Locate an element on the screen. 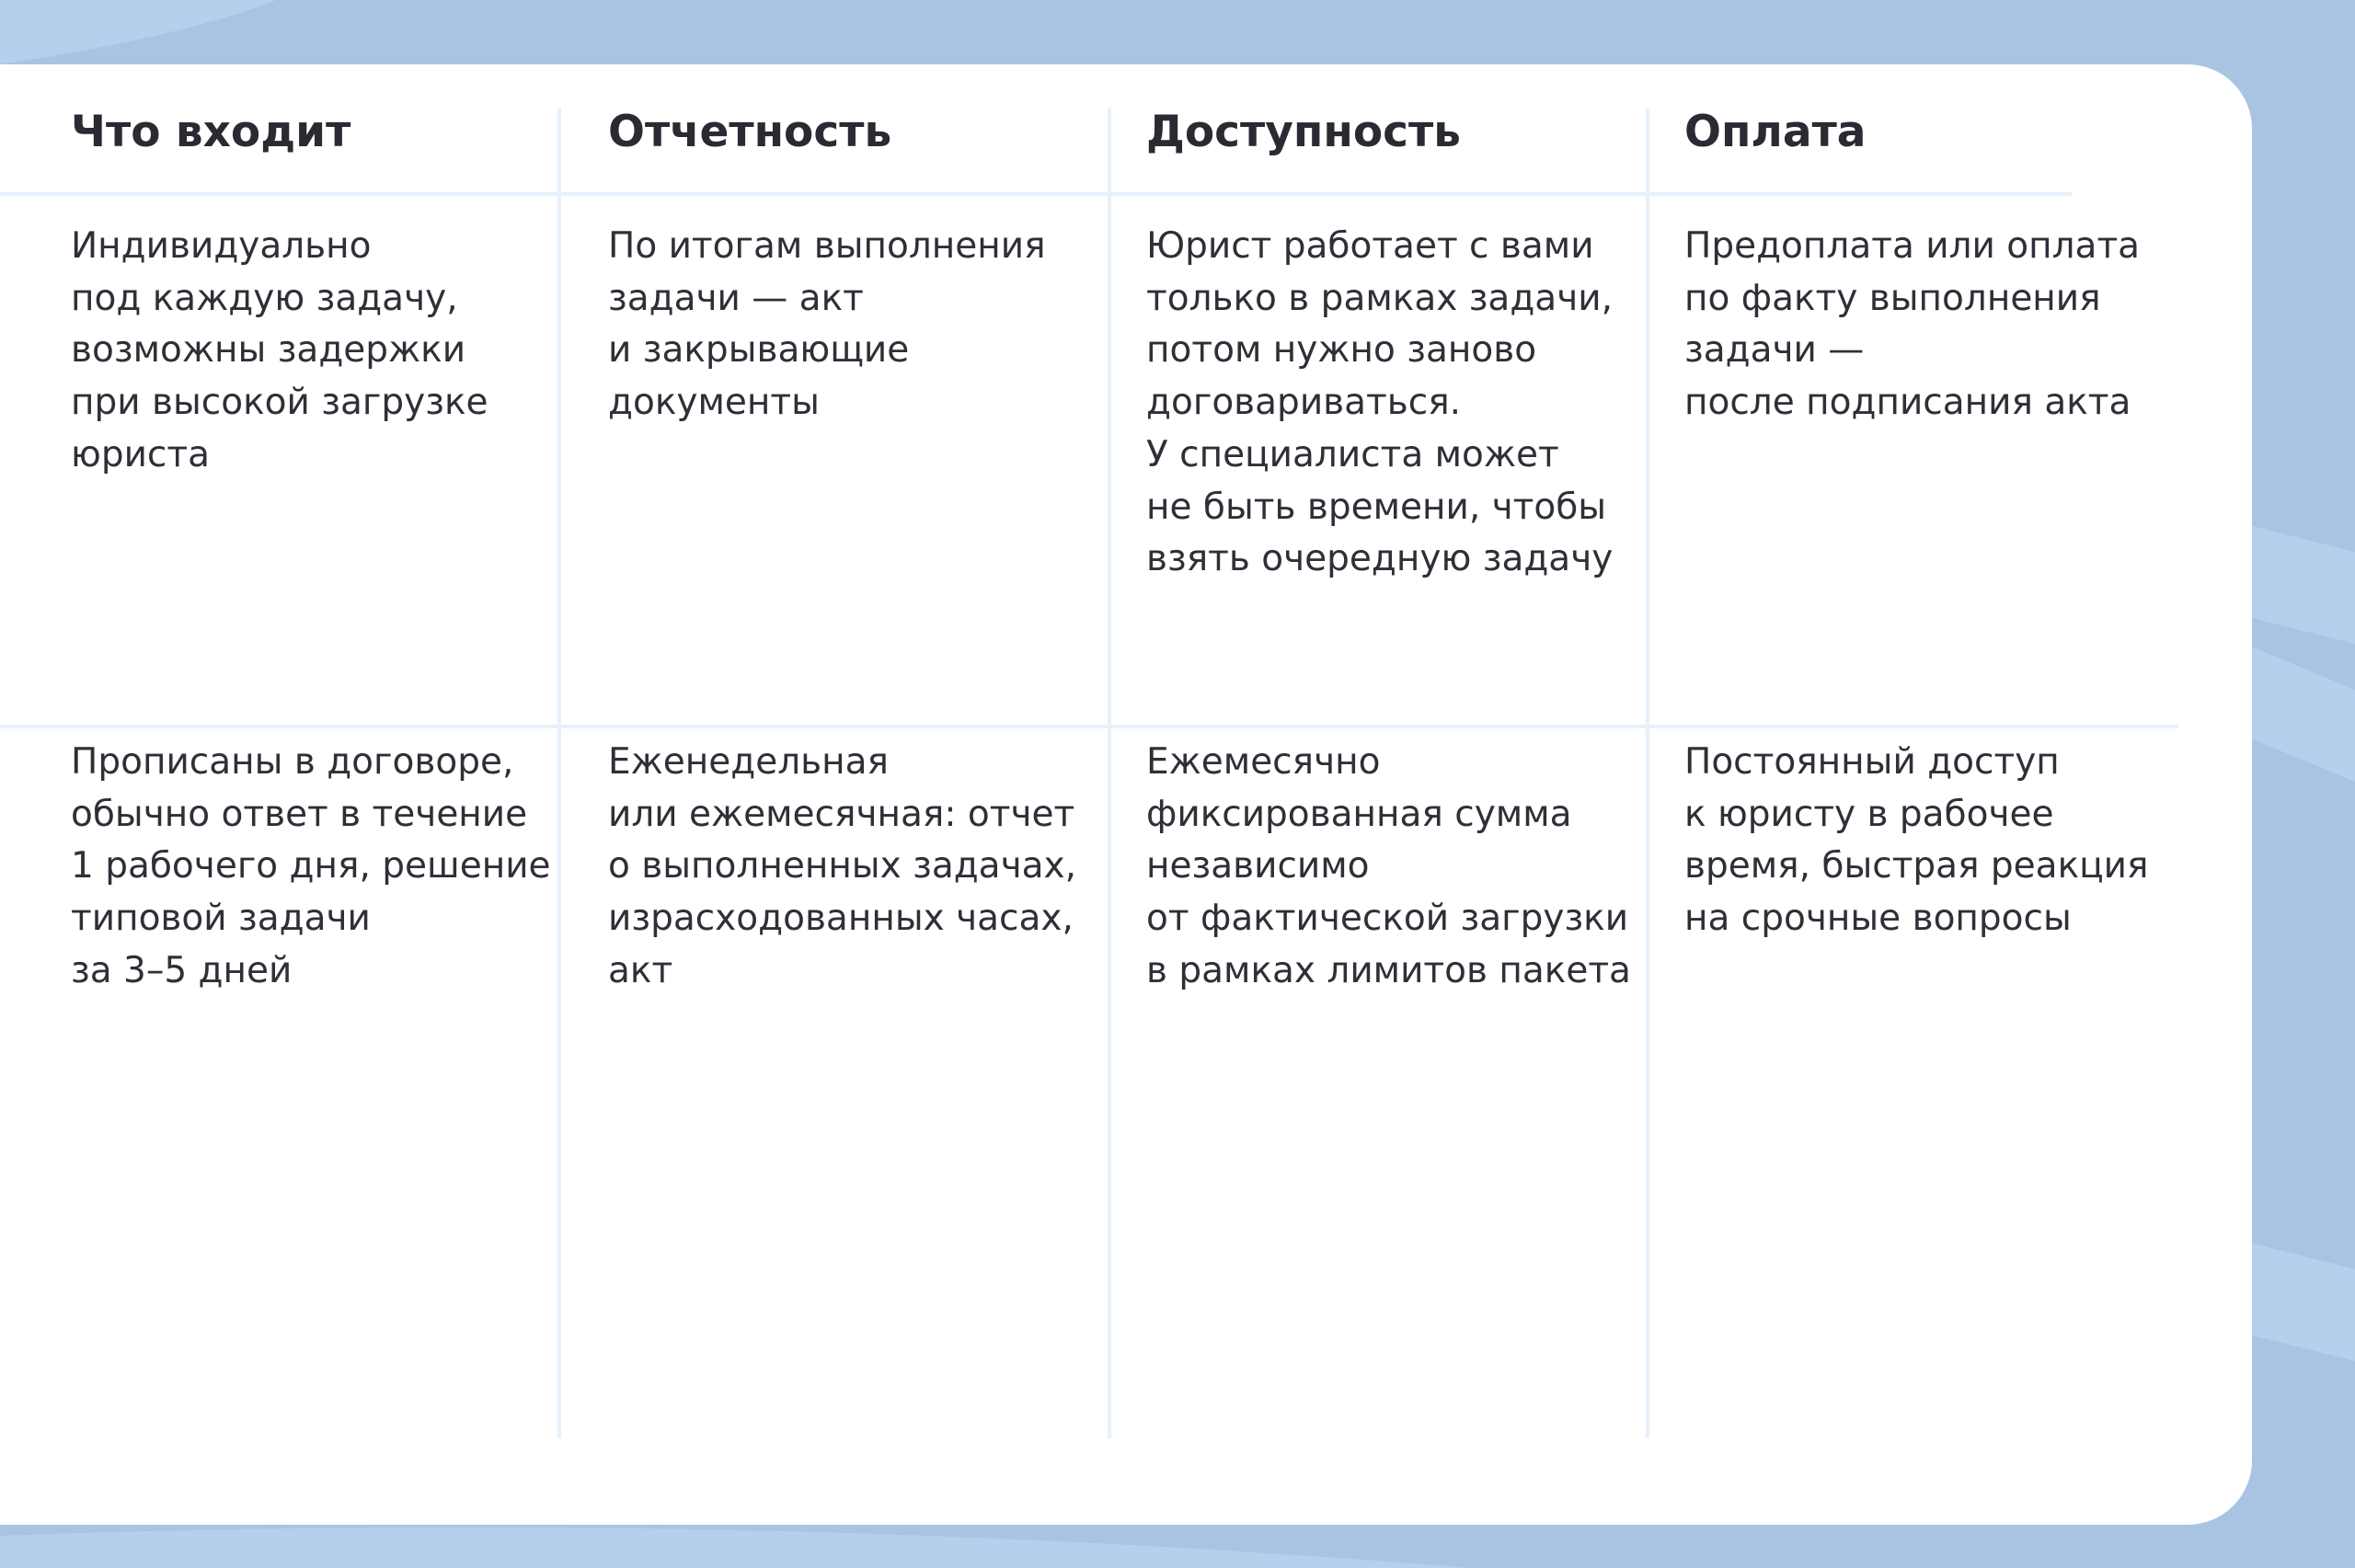 This screenshot has height=1568, width=2355. column-header: Доступность is located at coordinates (1303, 132).